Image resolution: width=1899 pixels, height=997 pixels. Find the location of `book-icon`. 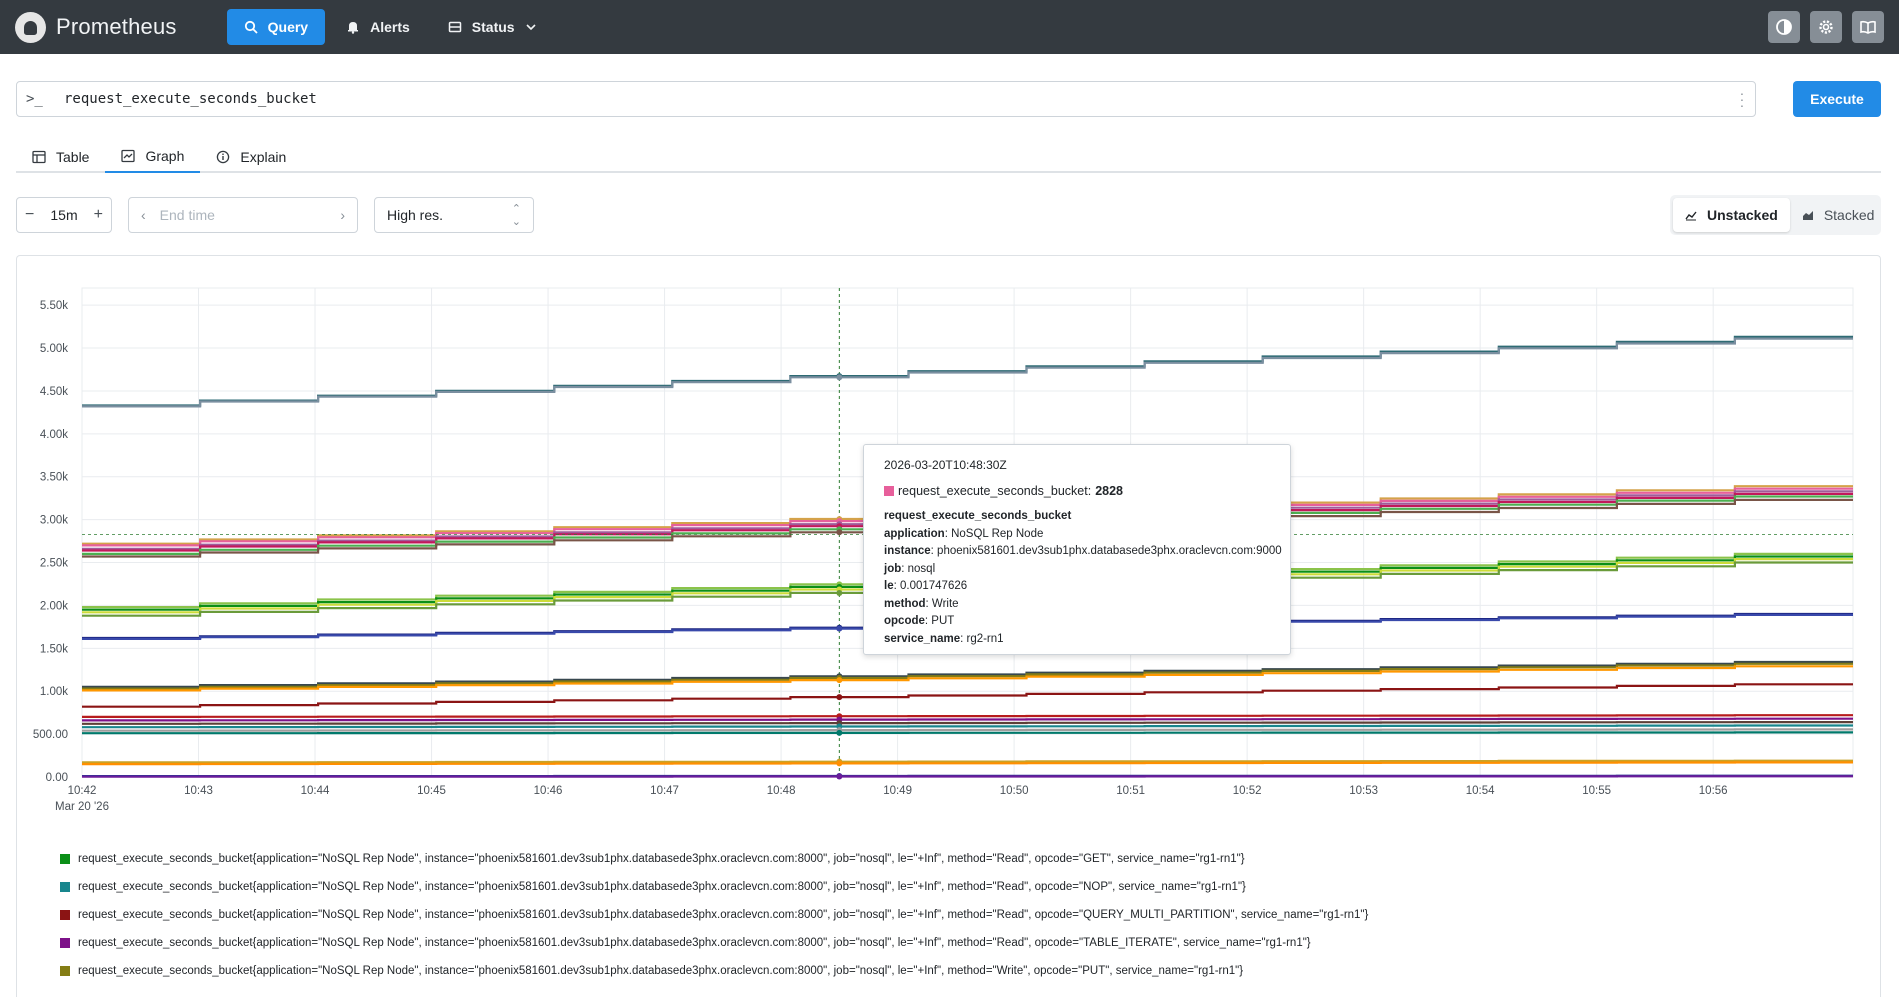

book-icon is located at coordinates (1868, 27).